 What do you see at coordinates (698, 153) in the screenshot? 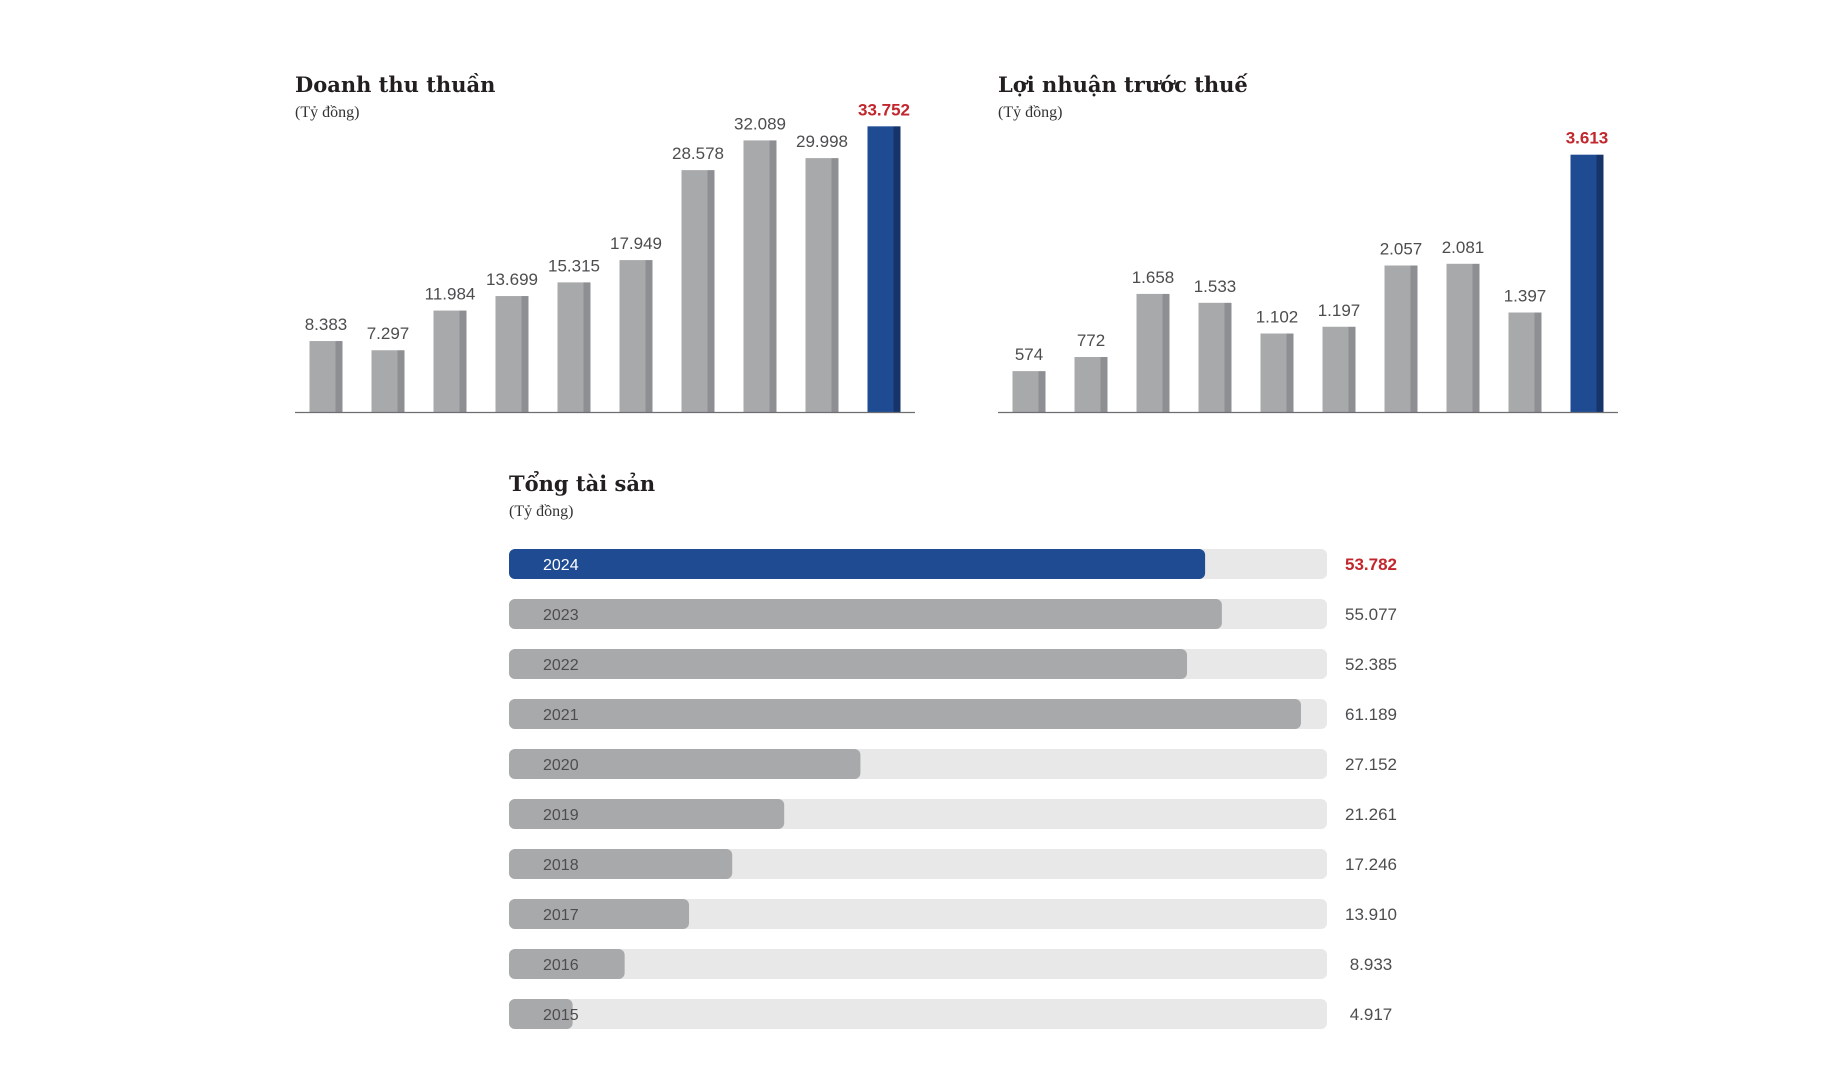
I see `revenue-value-label: 28.578` at bounding box center [698, 153].